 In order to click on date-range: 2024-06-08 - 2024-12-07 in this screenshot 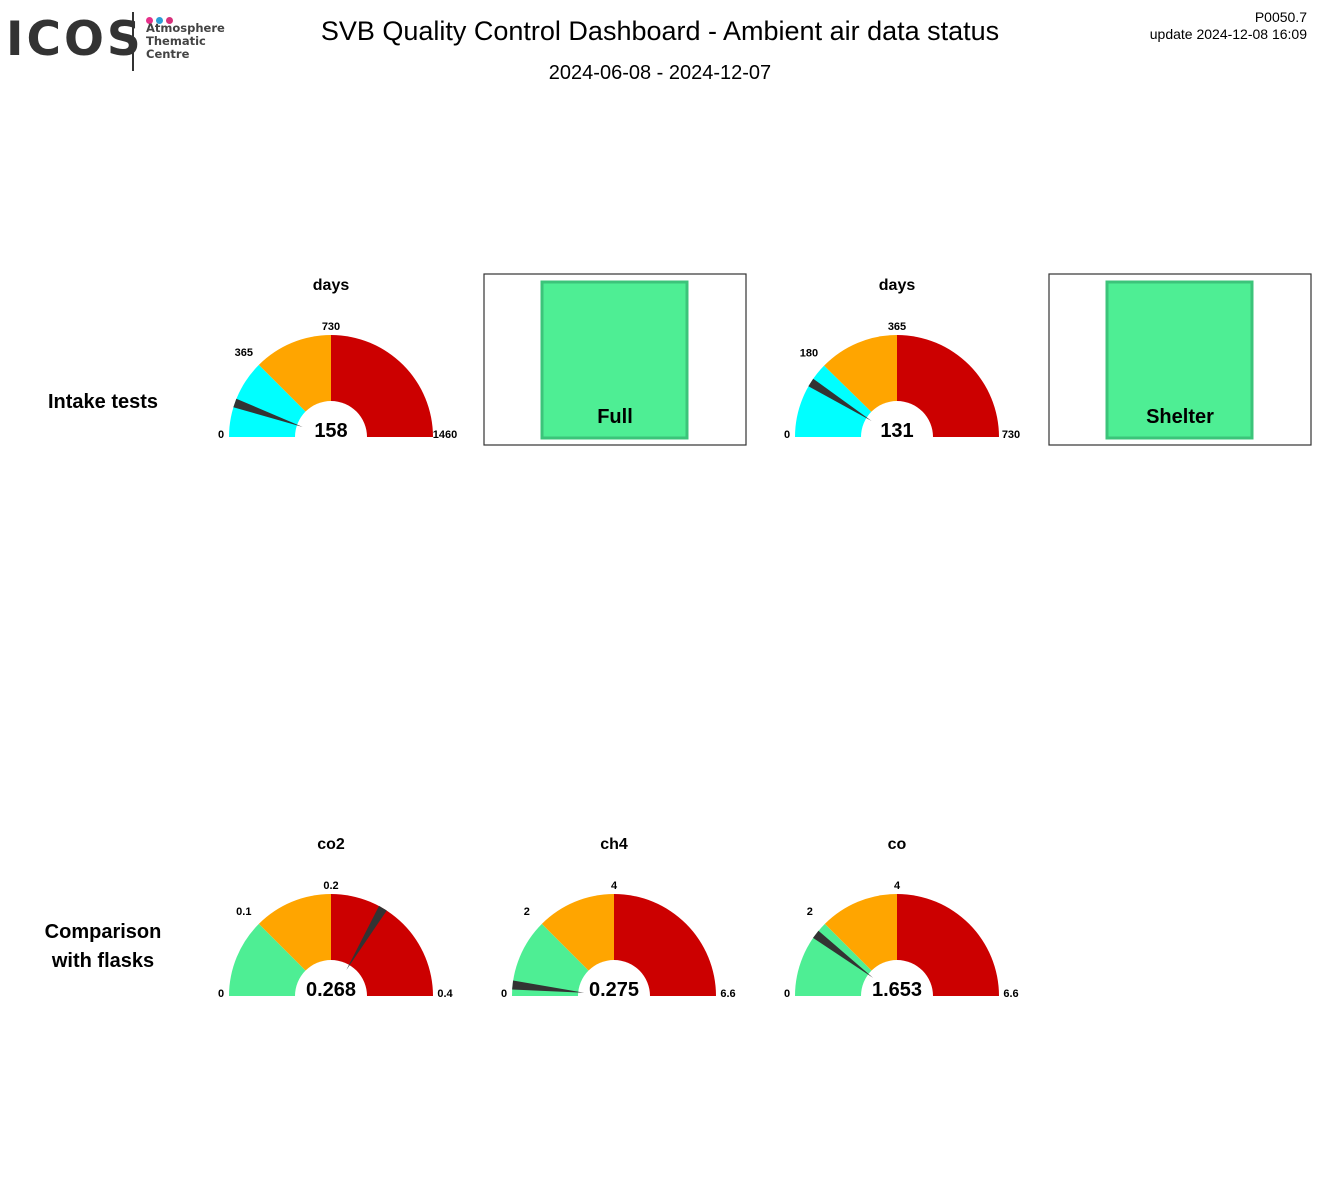, I will do `click(660, 73)`.